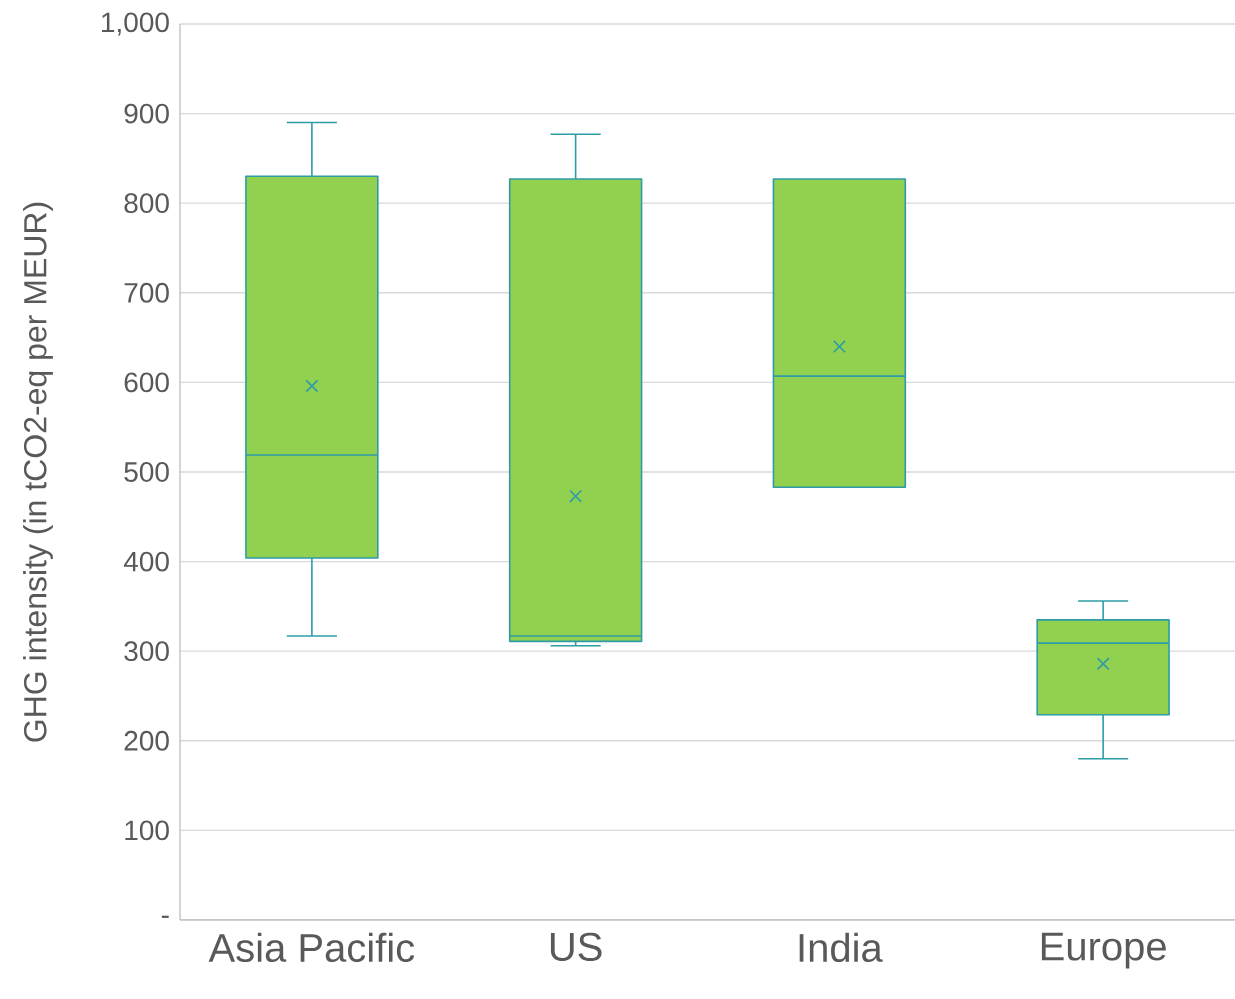  Describe the element at coordinates (135, 24) in the screenshot. I see `y-tick-label: 1,000` at that location.